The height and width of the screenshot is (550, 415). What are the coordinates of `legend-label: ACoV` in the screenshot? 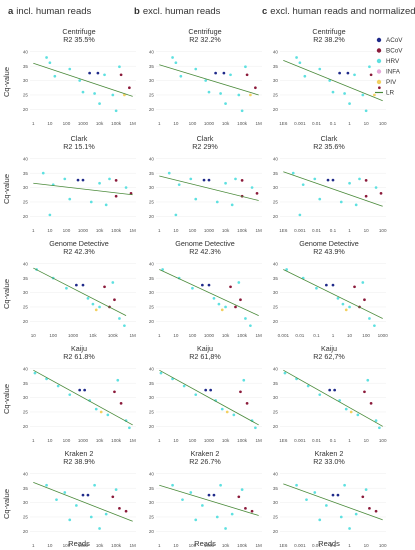 It's located at (394, 40).